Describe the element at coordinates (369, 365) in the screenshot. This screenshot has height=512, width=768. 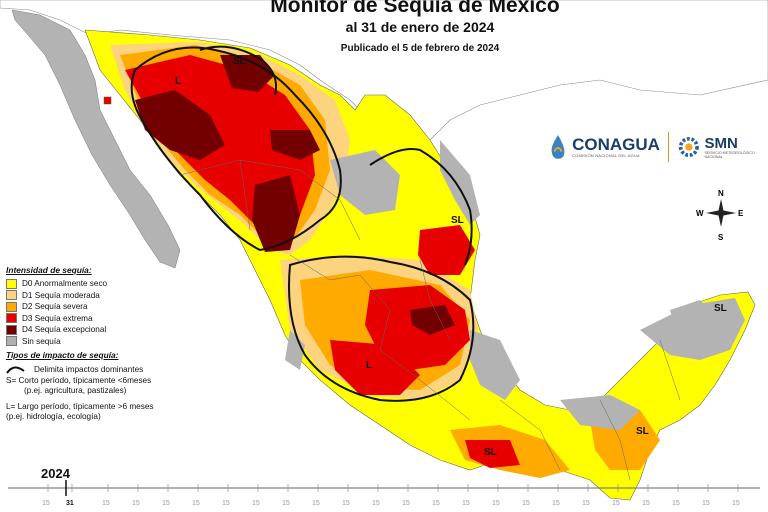
I see `map-label-l: L` at that location.